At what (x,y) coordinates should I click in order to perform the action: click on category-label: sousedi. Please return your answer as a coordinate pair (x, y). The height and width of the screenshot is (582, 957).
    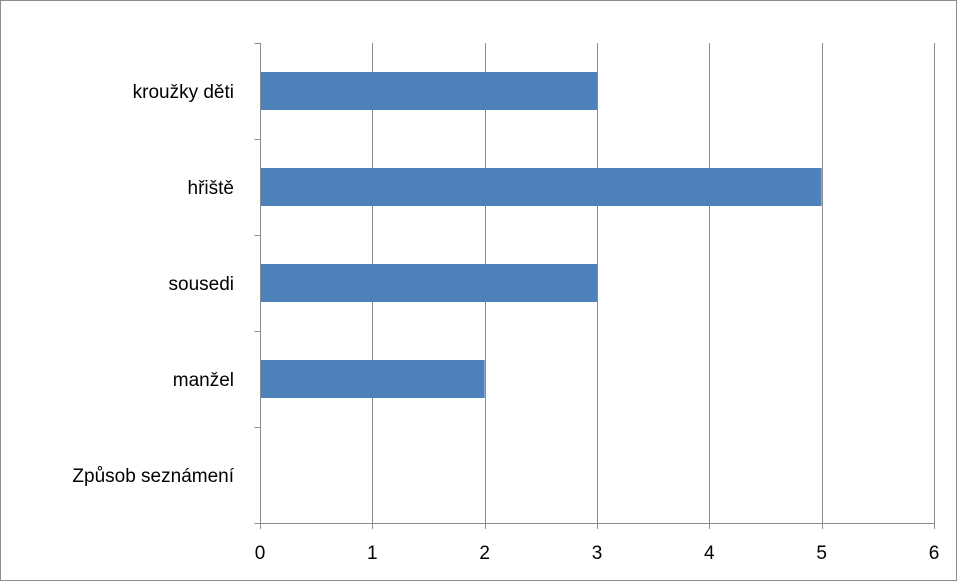
    Looking at the image, I should click on (202, 284).